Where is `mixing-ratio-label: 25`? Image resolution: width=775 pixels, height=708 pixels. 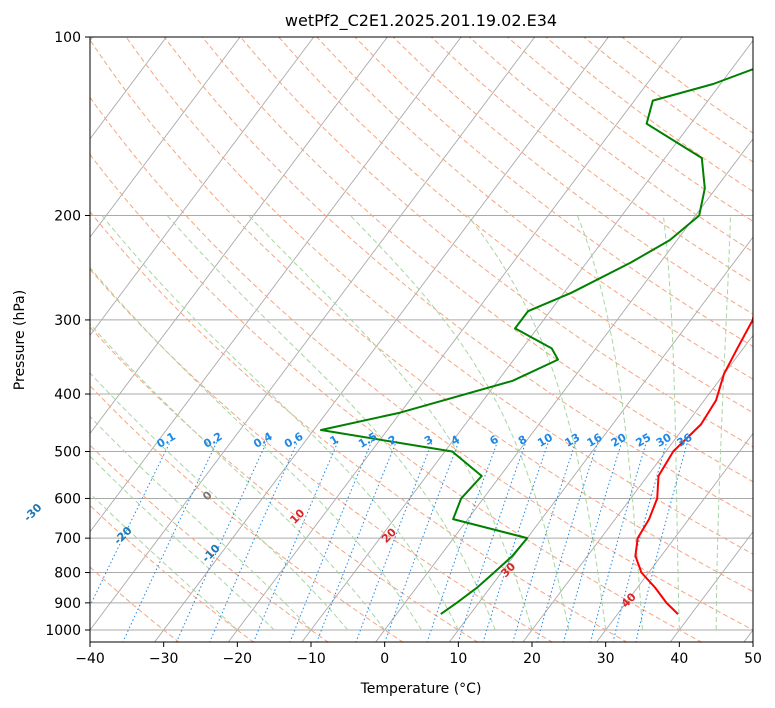 mixing-ratio-label: 25 is located at coordinates (643, 440).